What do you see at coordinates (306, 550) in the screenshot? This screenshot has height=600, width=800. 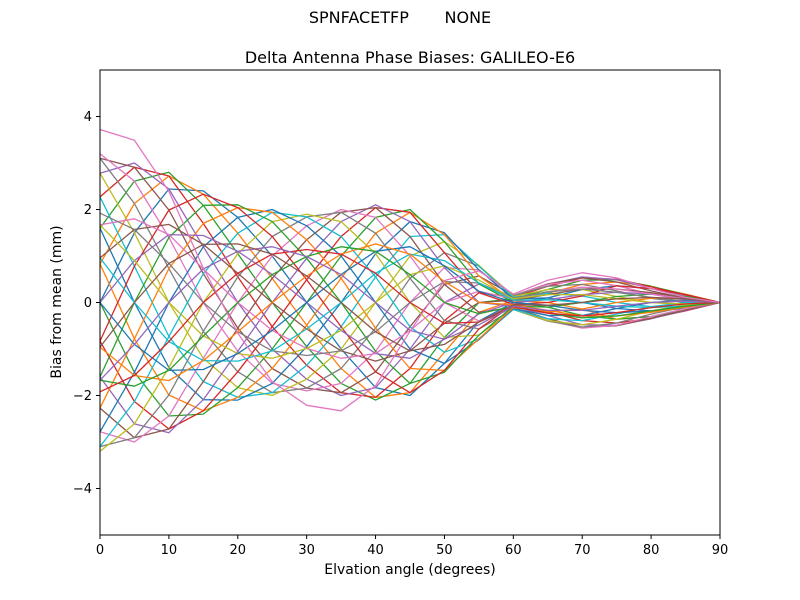 I see `x-tick-label: 30` at bounding box center [306, 550].